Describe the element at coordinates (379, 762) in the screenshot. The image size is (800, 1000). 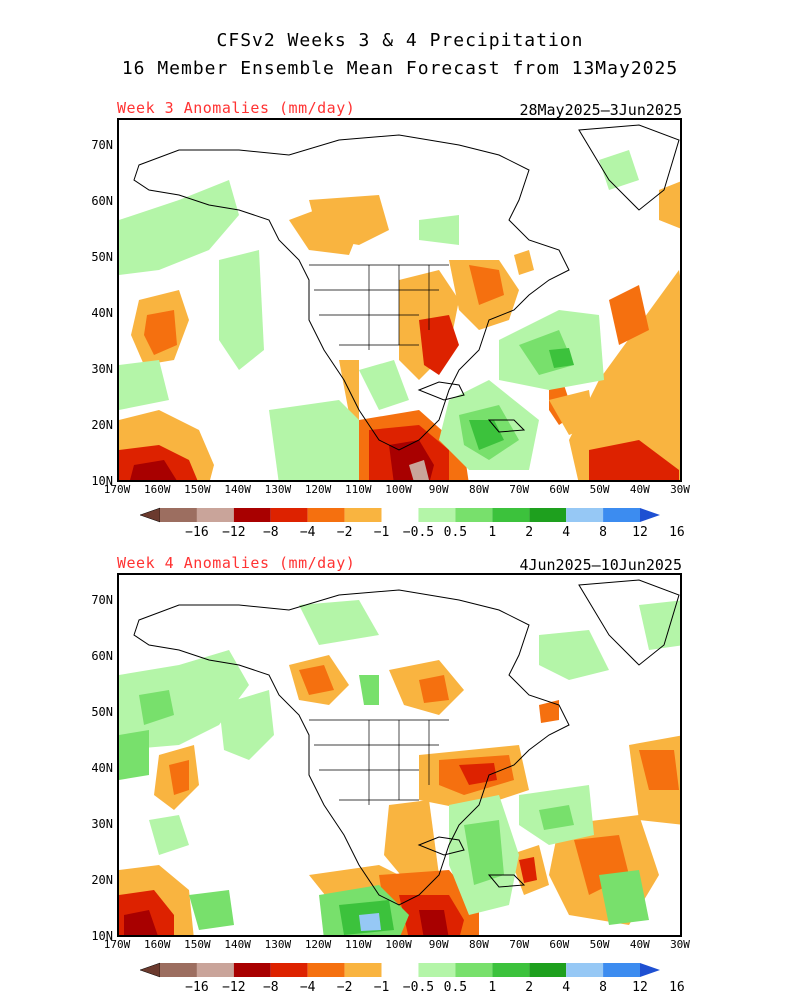
I see `week4-state-borders` at that location.